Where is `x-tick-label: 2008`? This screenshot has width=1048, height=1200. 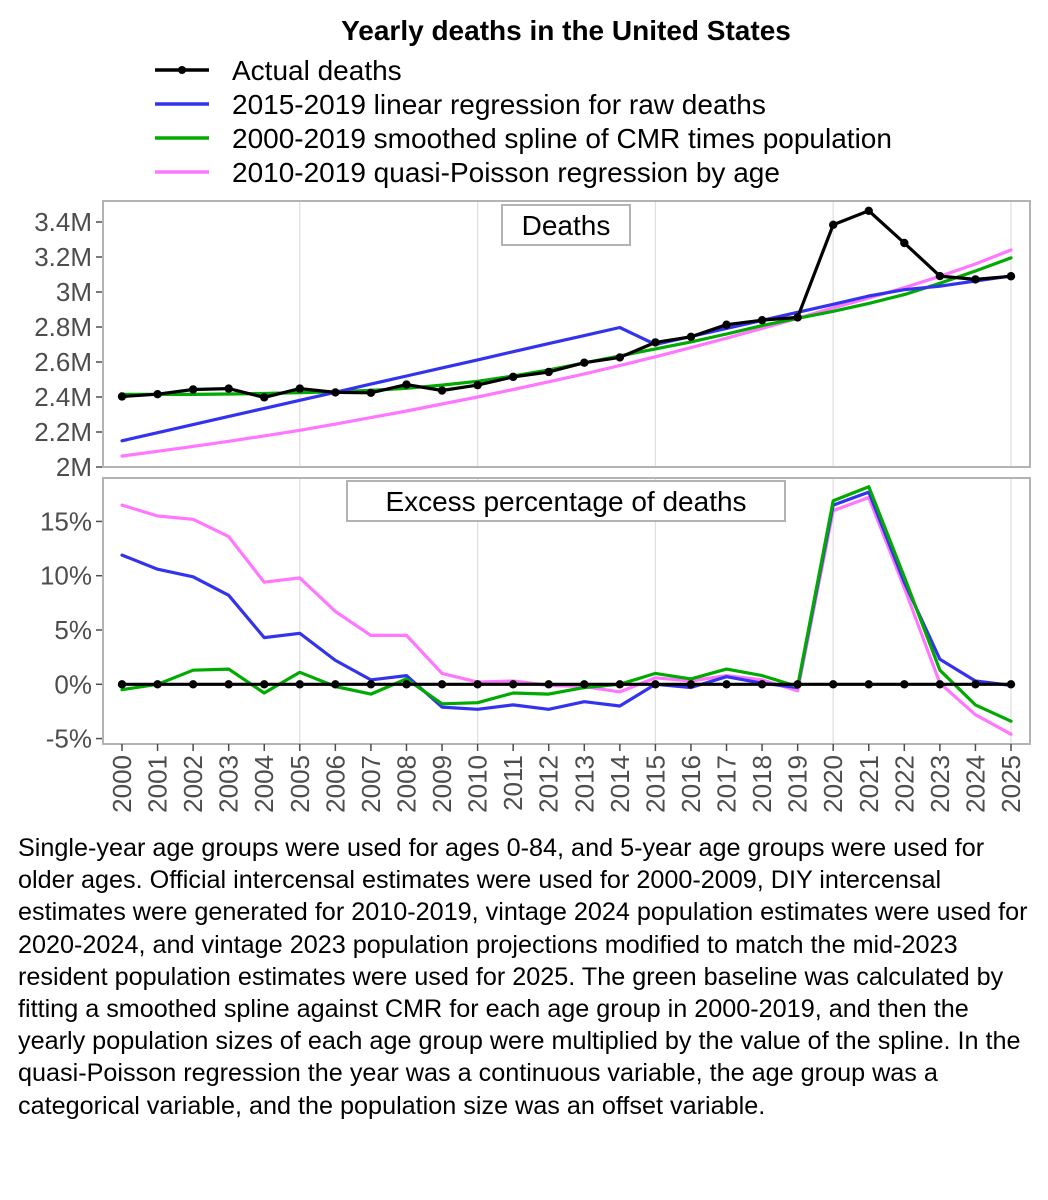
x-tick-label: 2008 is located at coordinates (407, 784).